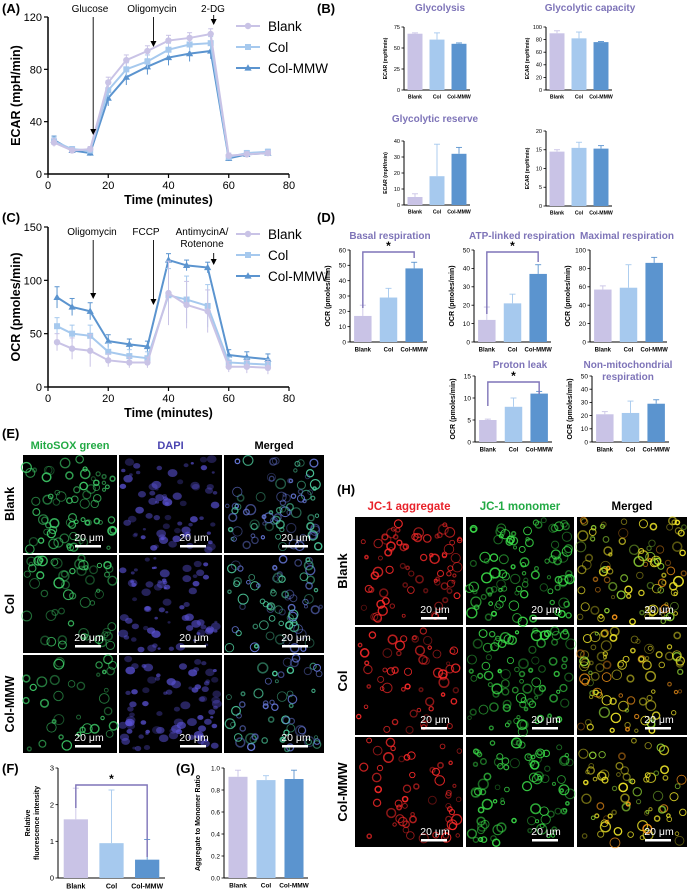 This screenshot has width=691, height=891. I want to click on series-line, so click(160, 104).